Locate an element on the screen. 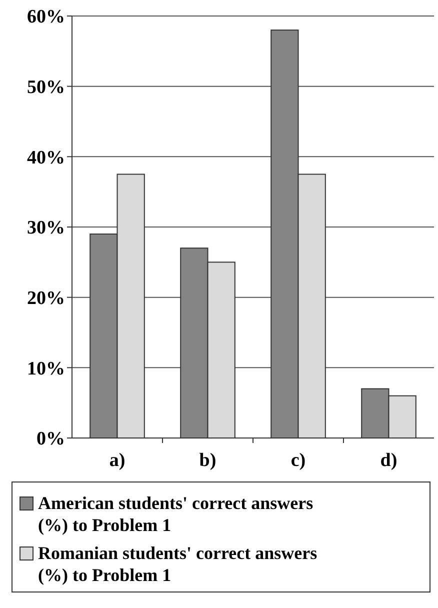 Image resolution: width=438 pixels, height=608 pixels. y-tick-label: 60% is located at coordinates (46, 17).